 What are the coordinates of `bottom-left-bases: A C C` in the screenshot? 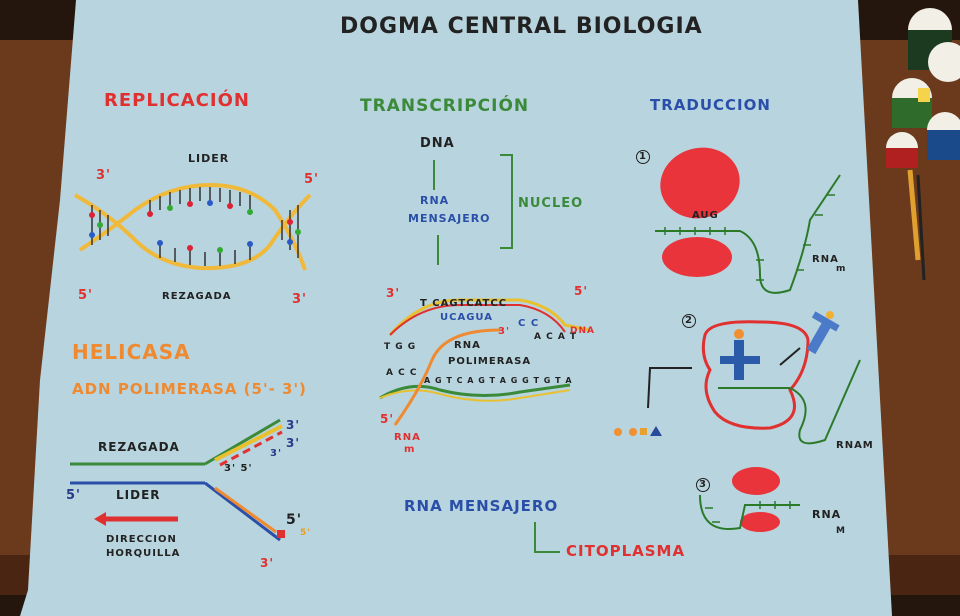 It's located at (402, 373).